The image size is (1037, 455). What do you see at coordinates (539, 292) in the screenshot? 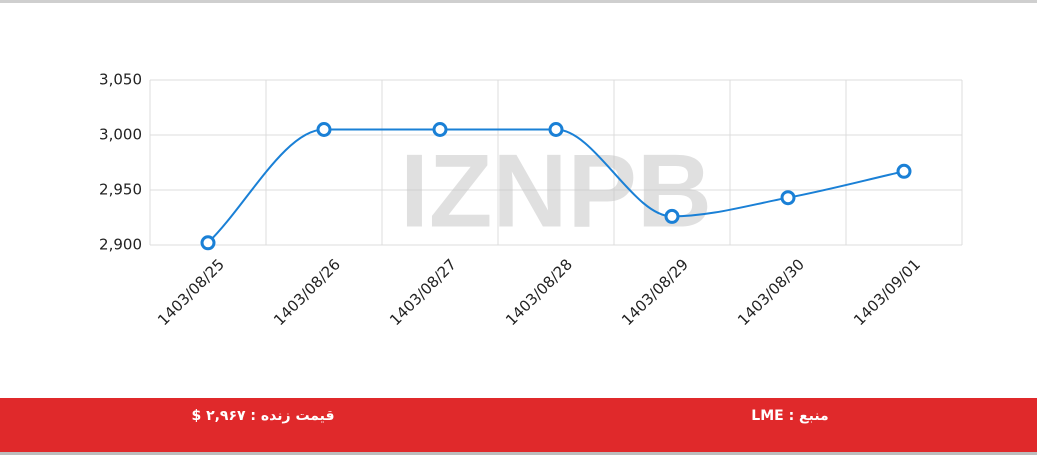
I see `x-tick-label: 1403/08/28` at bounding box center [539, 292].